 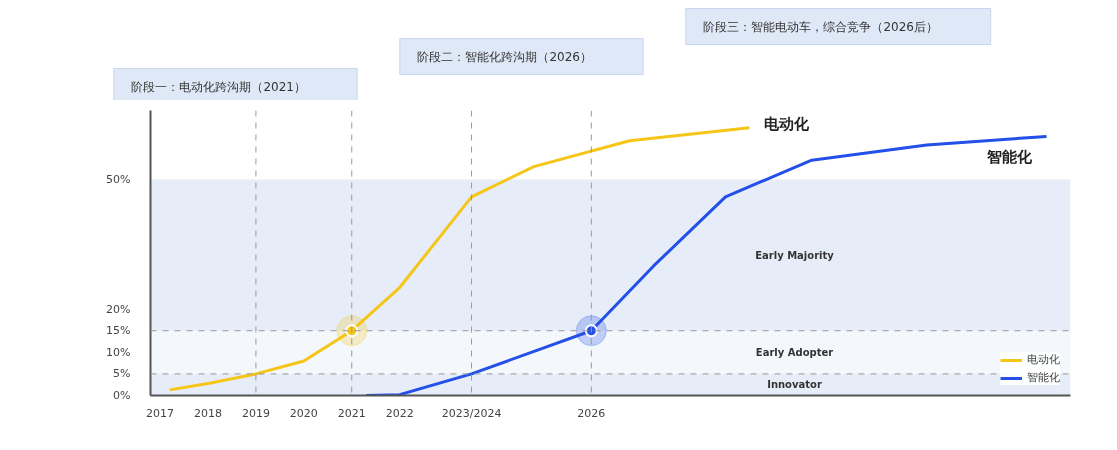 I want to click on text: 智能化, so click(x=1009, y=157).